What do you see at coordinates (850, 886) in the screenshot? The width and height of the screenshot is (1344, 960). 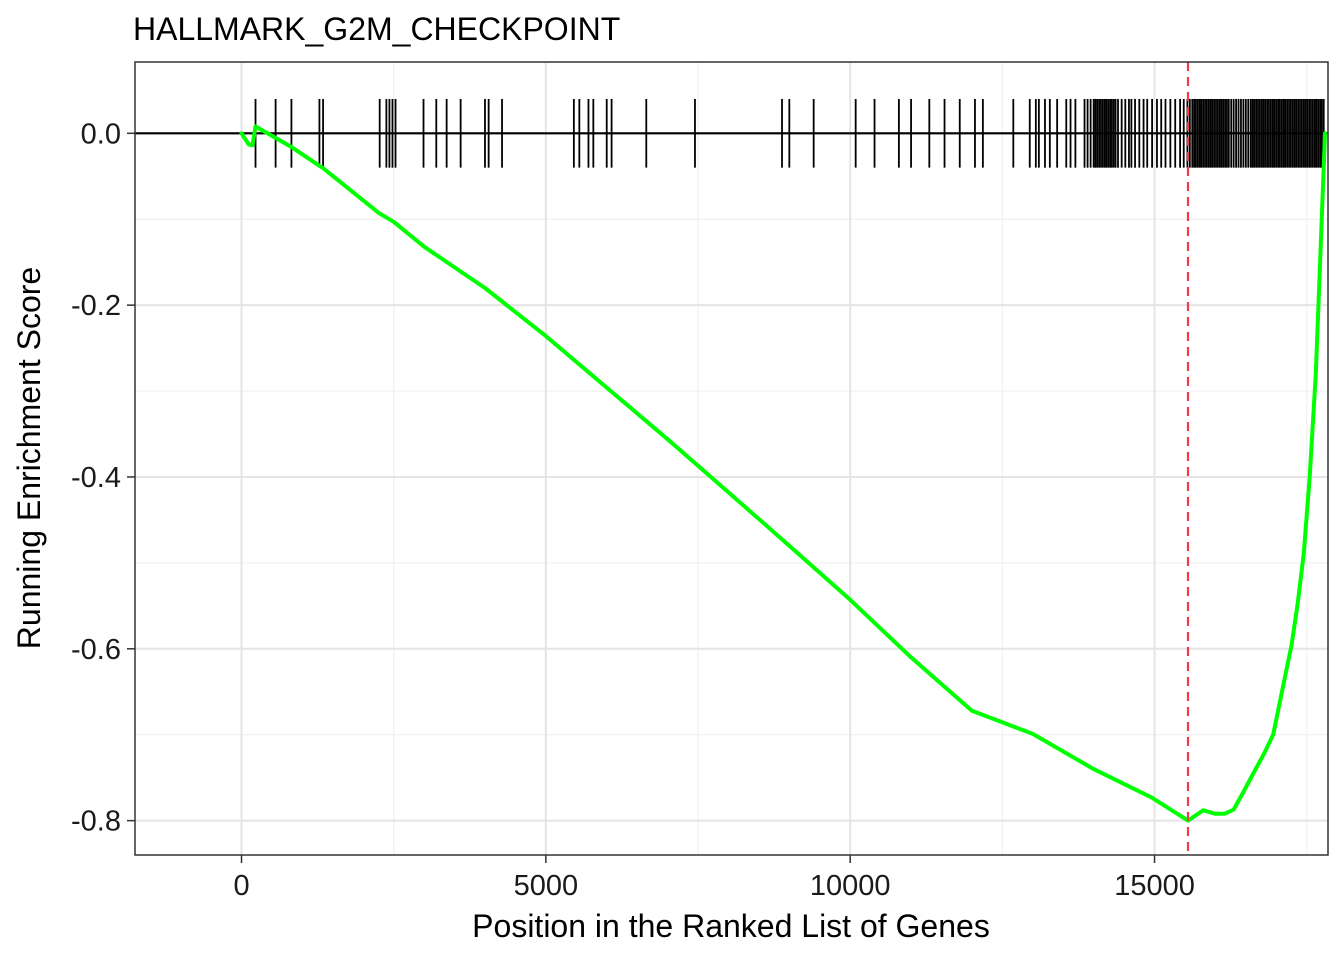 I see `x-tick-label: 10000` at bounding box center [850, 886].